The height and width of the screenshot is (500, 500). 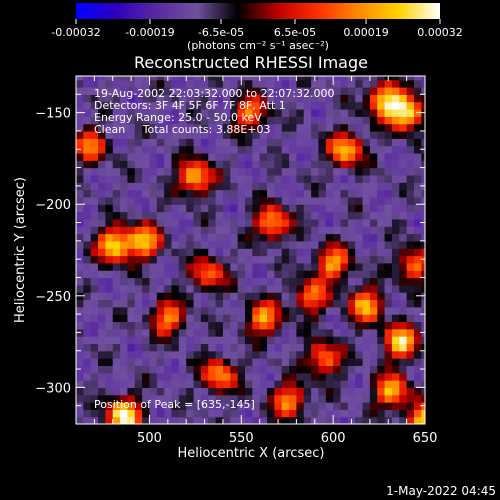 What do you see at coordinates (149, 32) in the screenshot?
I see `colorbar-tick-label: -0.00019` at bounding box center [149, 32].